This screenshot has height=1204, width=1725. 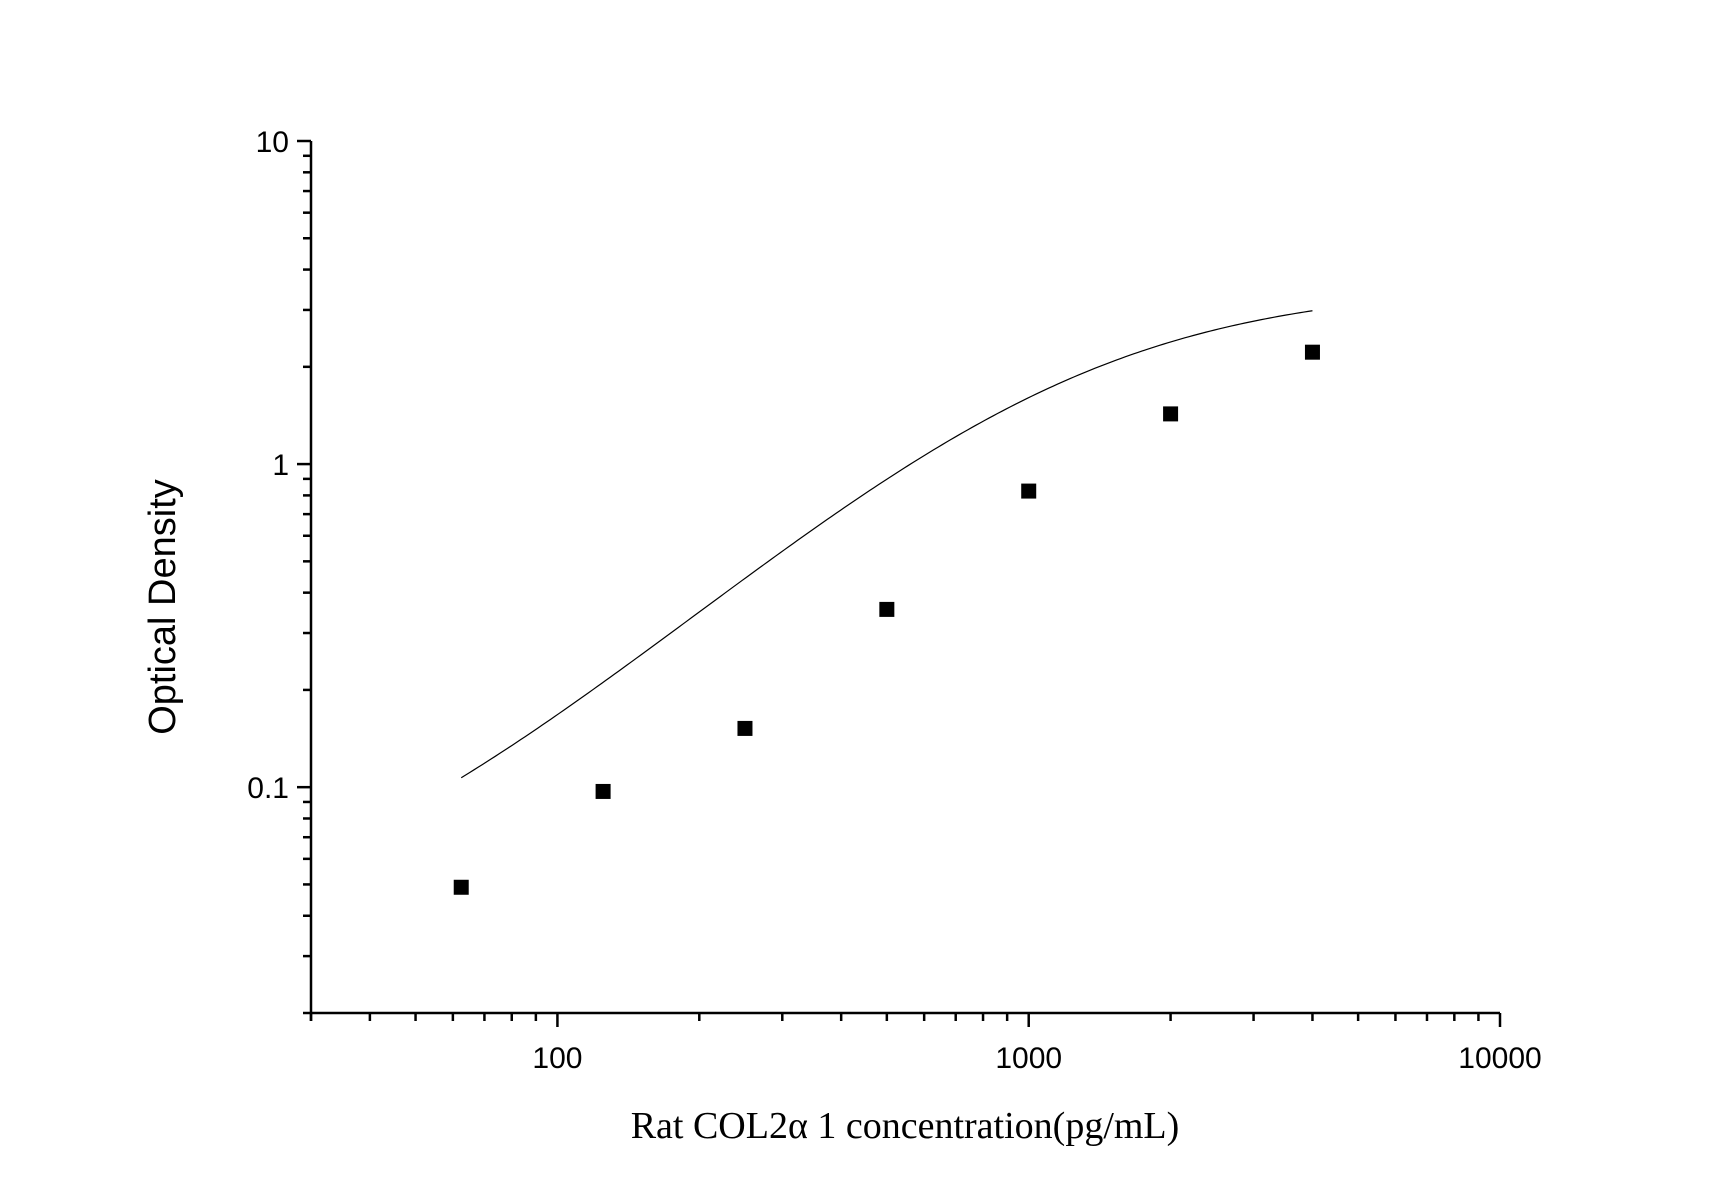 What do you see at coordinates (1499, 1058) in the screenshot?
I see `x-tick-label: 10000` at bounding box center [1499, 1058].